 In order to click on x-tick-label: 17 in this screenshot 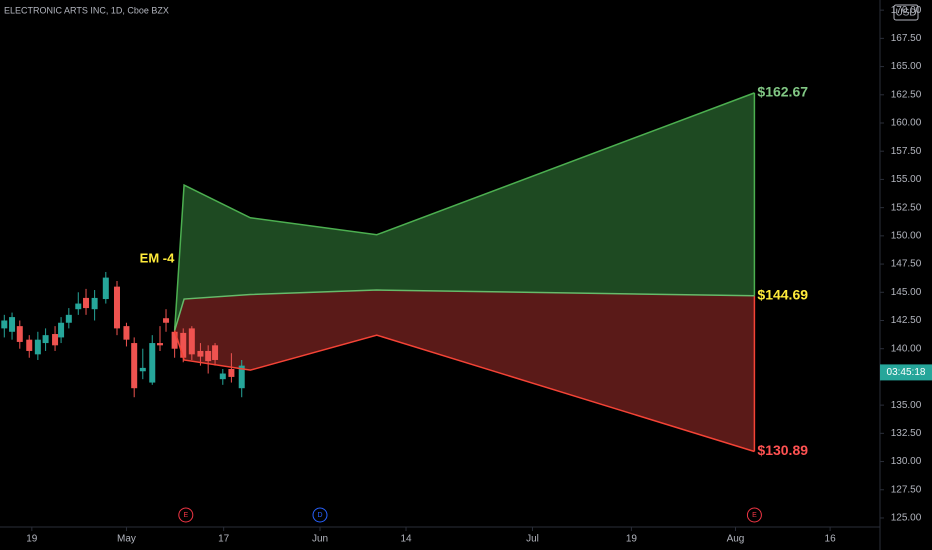, I will do `click(224, 539)`.